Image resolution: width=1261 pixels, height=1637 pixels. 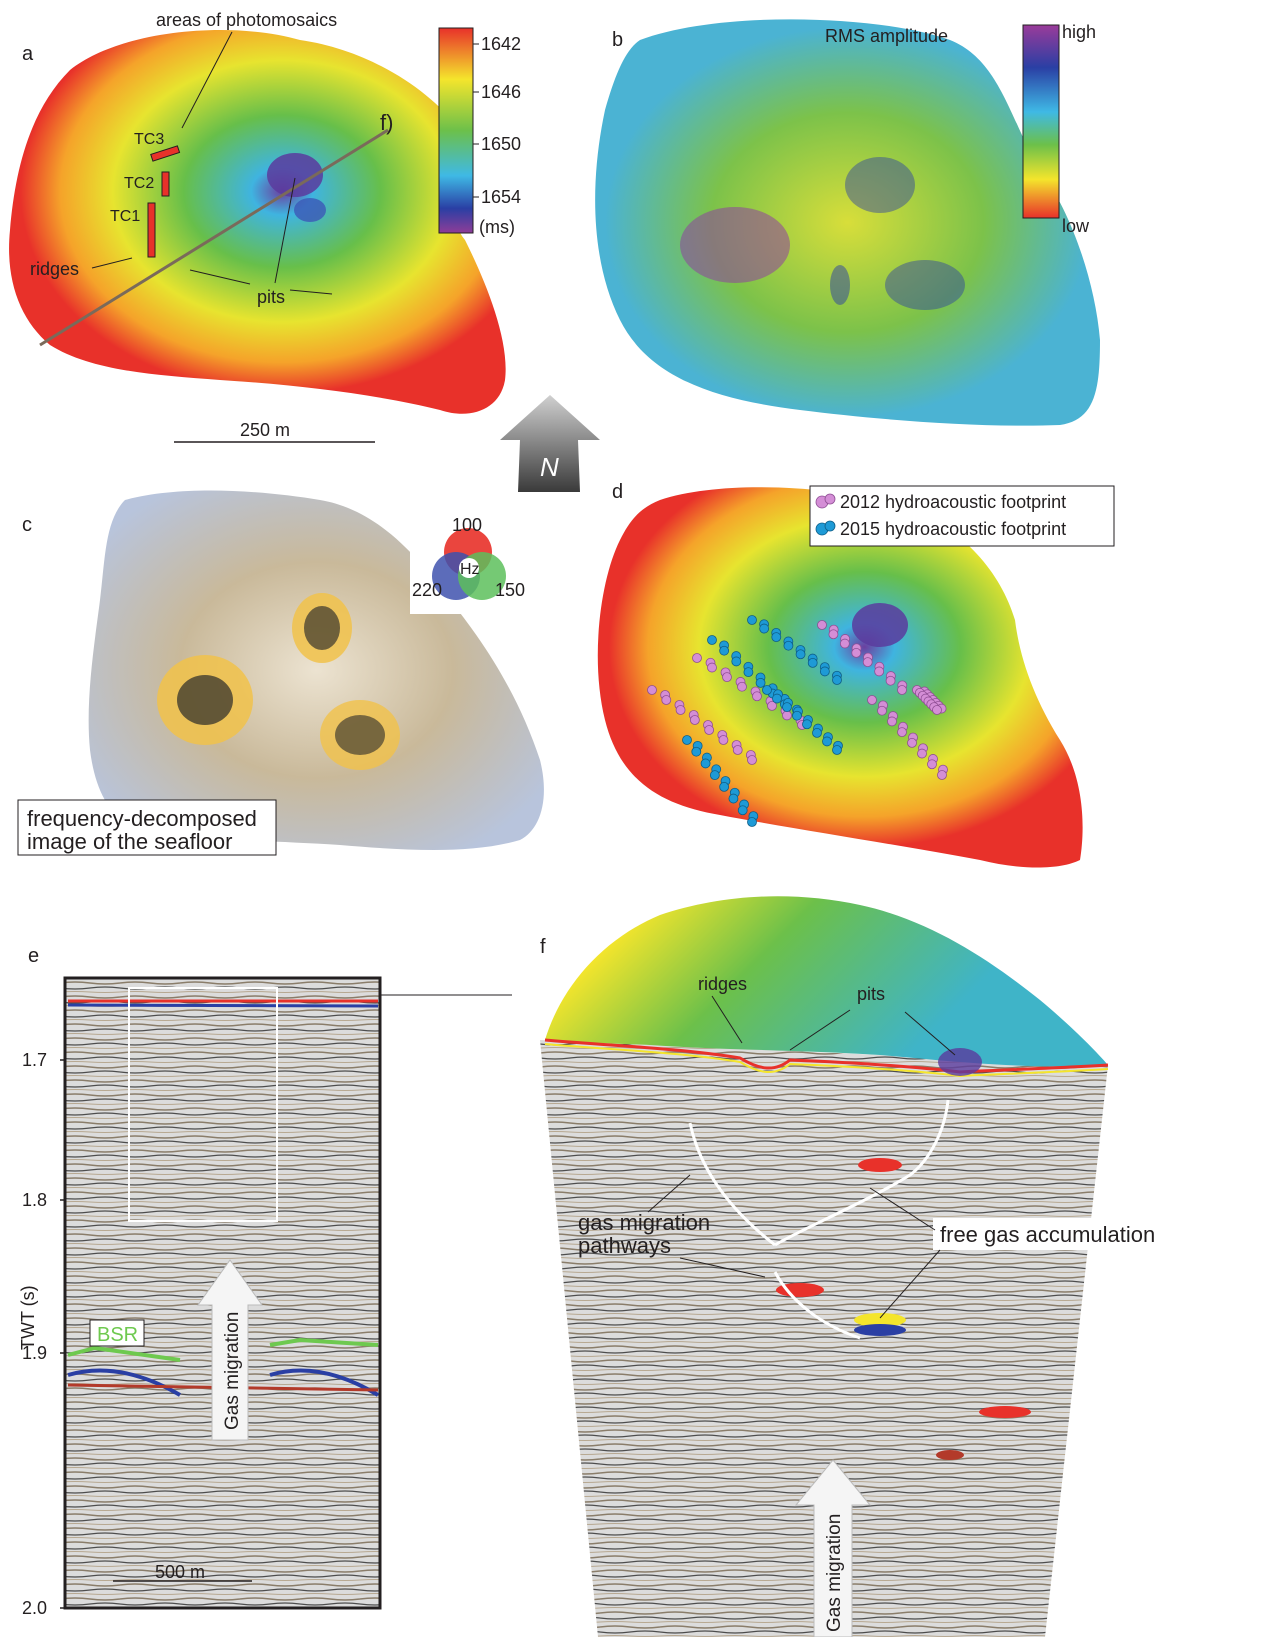 I want to click on bsr-label-box, so click(x=117, y=1333).